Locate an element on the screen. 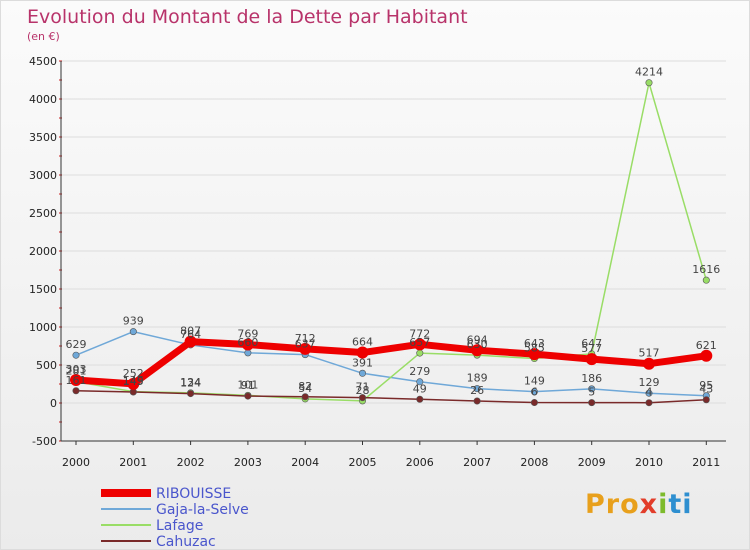  x-tick-label: 2000 is located at coordinates (76, 462).